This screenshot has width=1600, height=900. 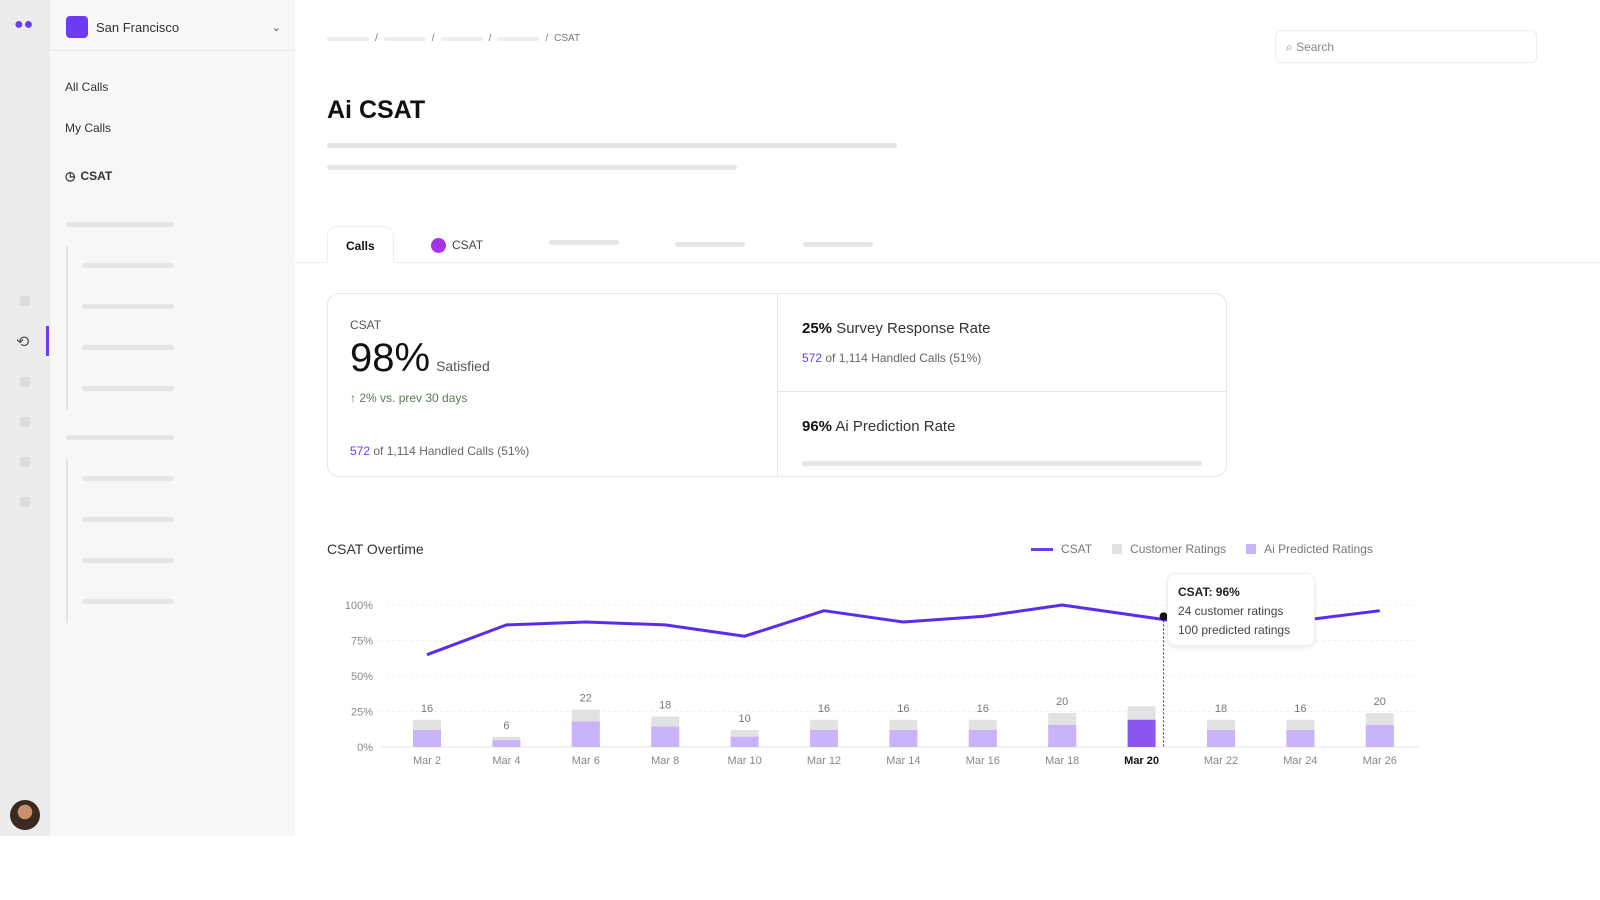 What do you see at coordinates (77, 27) in the screenshot?
I see `org-icon` at bounding box center [77, 27].